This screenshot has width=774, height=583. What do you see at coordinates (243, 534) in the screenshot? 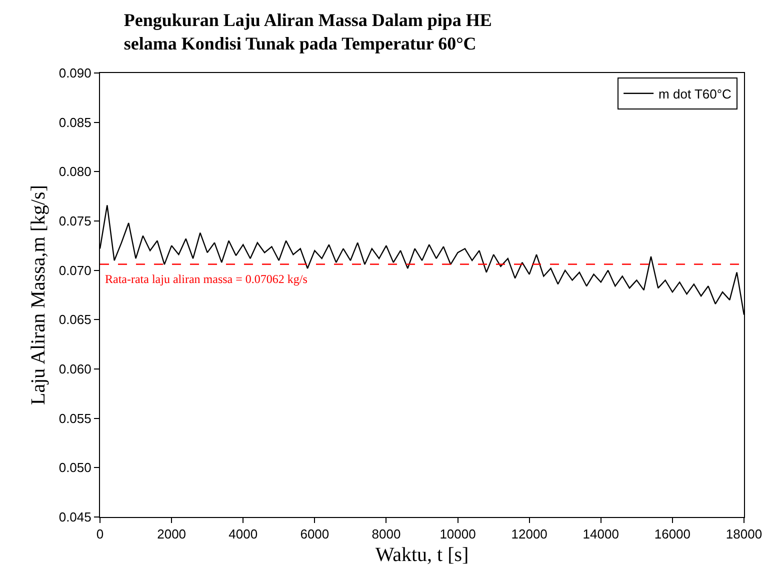
I see `x-tick-label: 4000` at bounding box center [243, 534].